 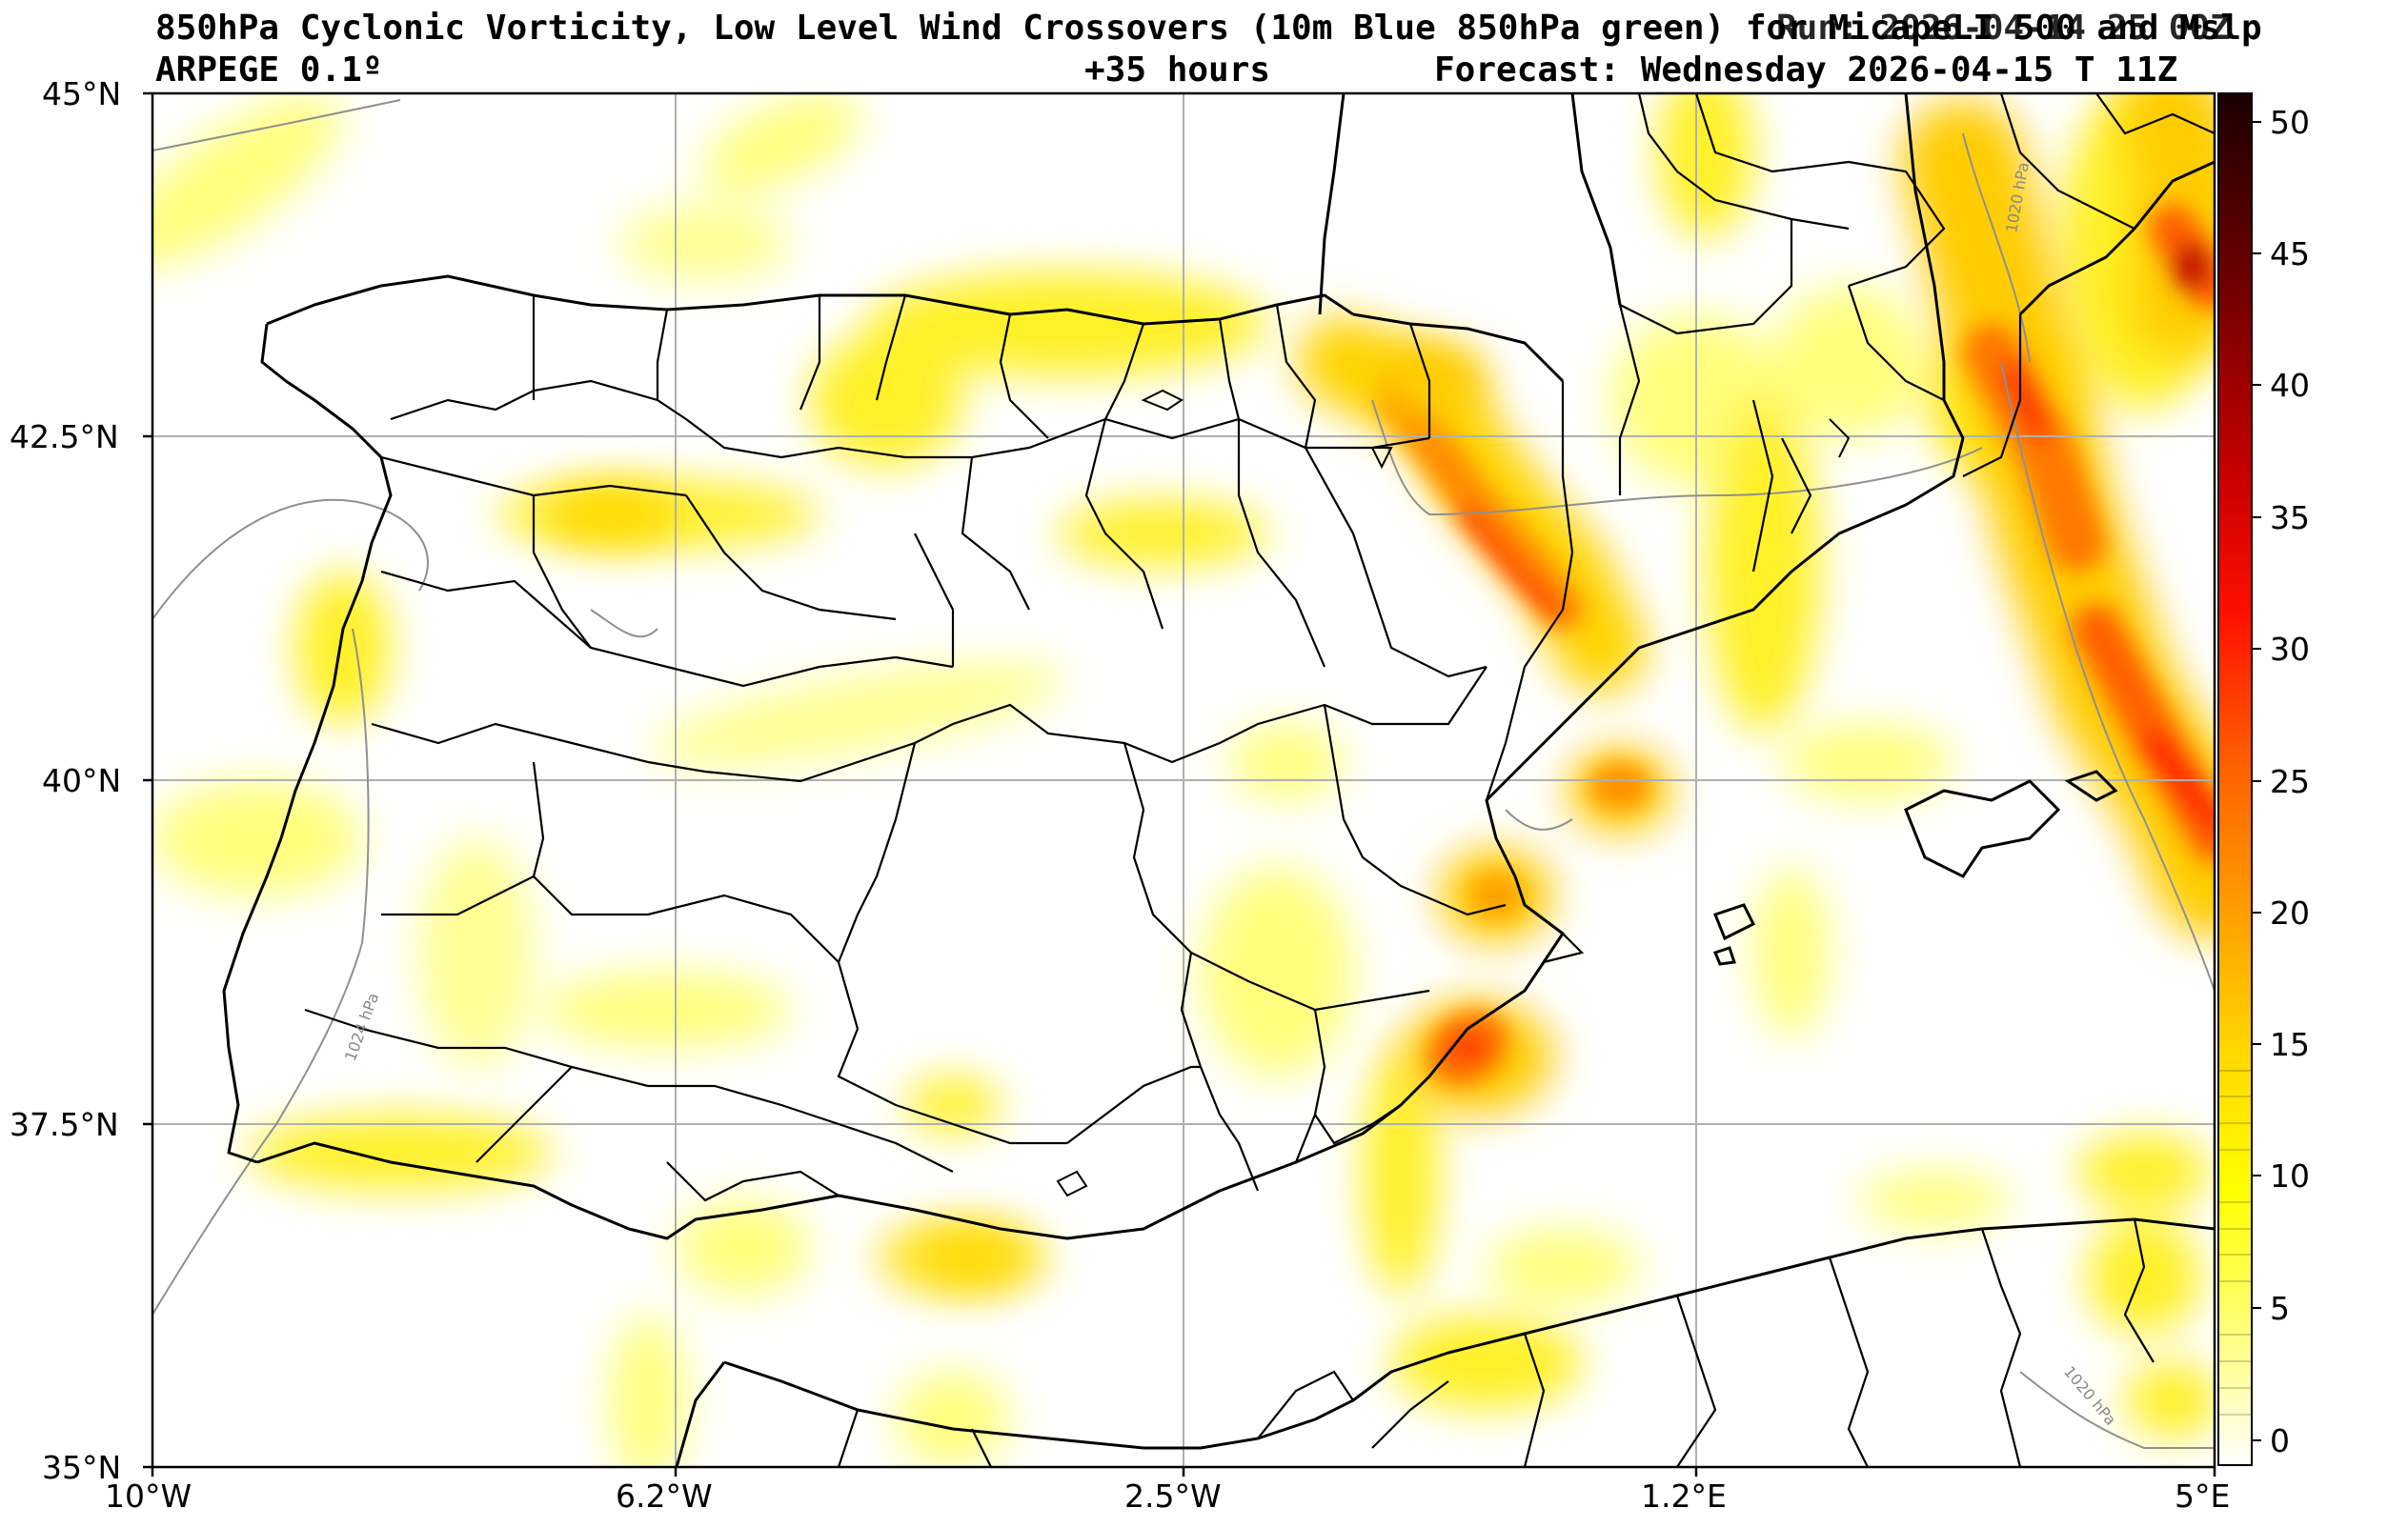 I want to click on colorbar-tick-10: 10, so click(x=2290, y=1176).